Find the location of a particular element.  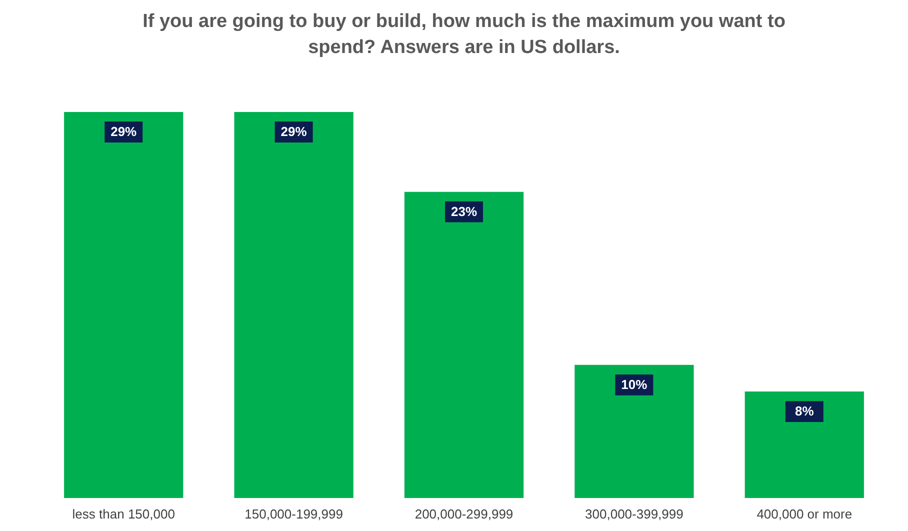

x-tick-label: less than 150,000 is located at coordinates (123, 514).